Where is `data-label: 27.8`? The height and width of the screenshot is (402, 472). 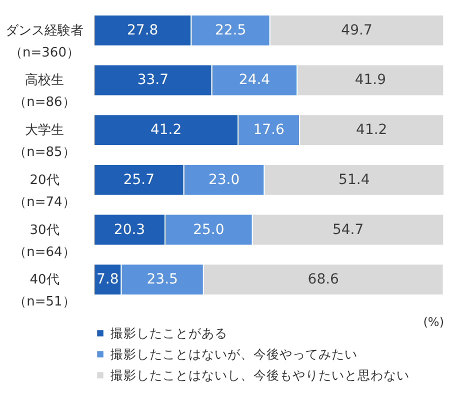
data-label: 27.8 is located at coordinates (142, 30).